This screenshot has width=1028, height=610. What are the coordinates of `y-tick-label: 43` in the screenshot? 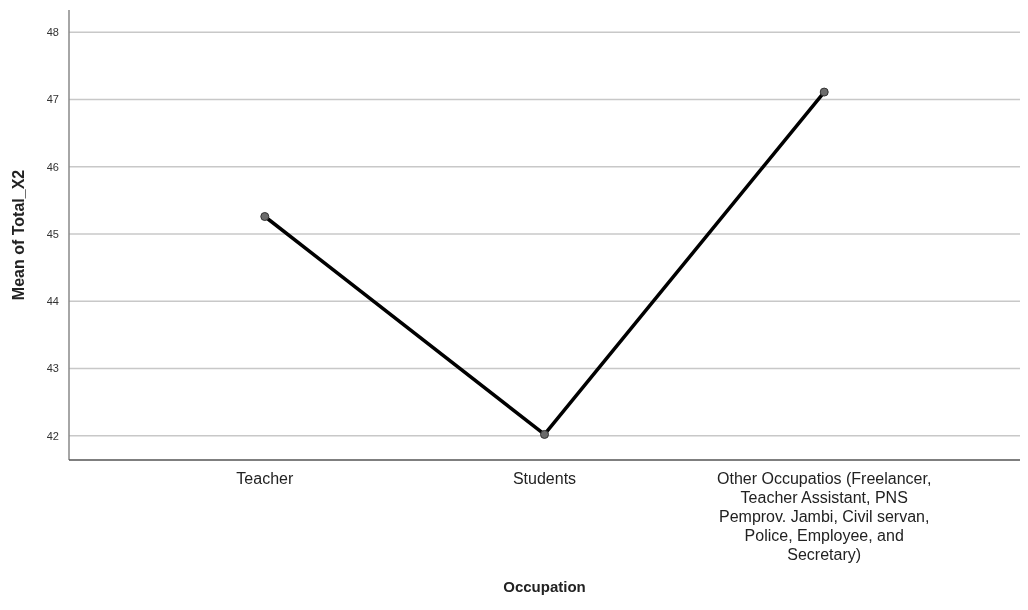 It's located at (52, 368).